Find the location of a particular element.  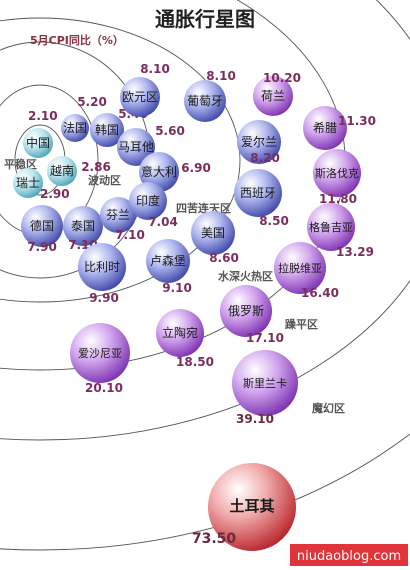

planet-name-label: 爱沙尼亚 is located at coordinates (100, 353).